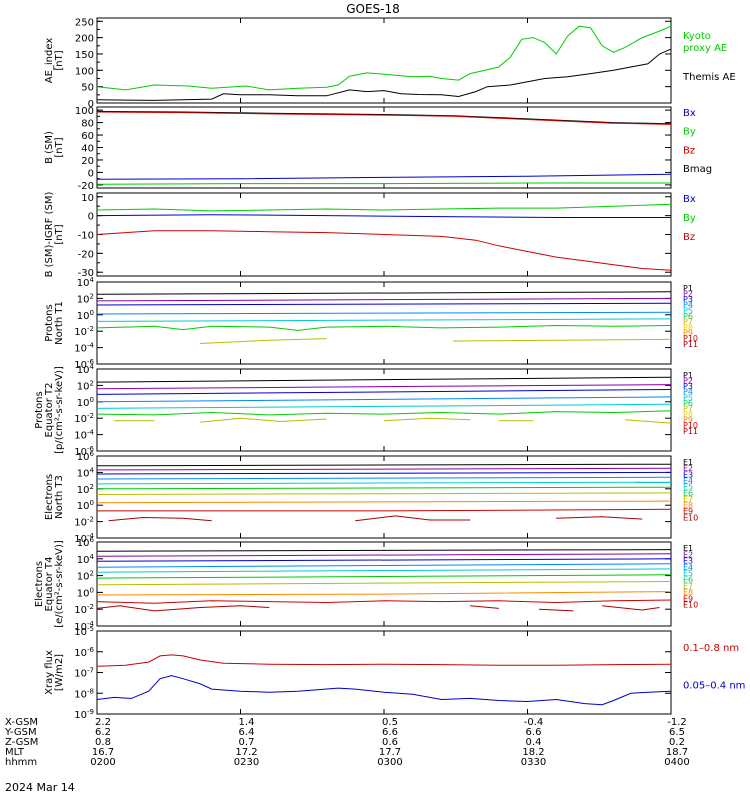 The height and width of the screenshot is (804, 750). Describe the element at coordinates (688, 480) in the screenshot. I see `legend-entry: E4` at that location.